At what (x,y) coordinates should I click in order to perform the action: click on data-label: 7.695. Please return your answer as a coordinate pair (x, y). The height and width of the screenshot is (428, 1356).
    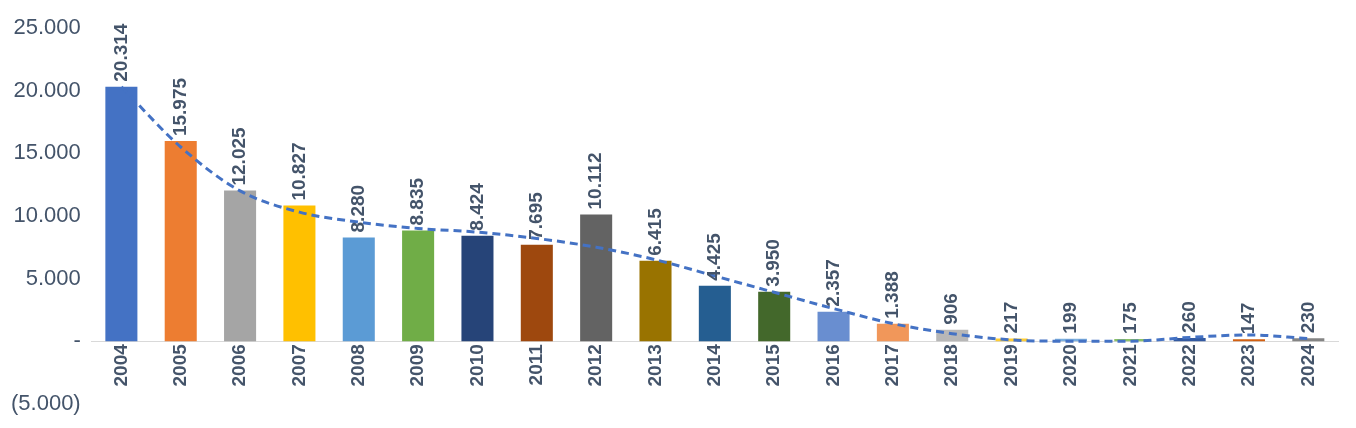
    Looking at the image, I should click on (536, 215).